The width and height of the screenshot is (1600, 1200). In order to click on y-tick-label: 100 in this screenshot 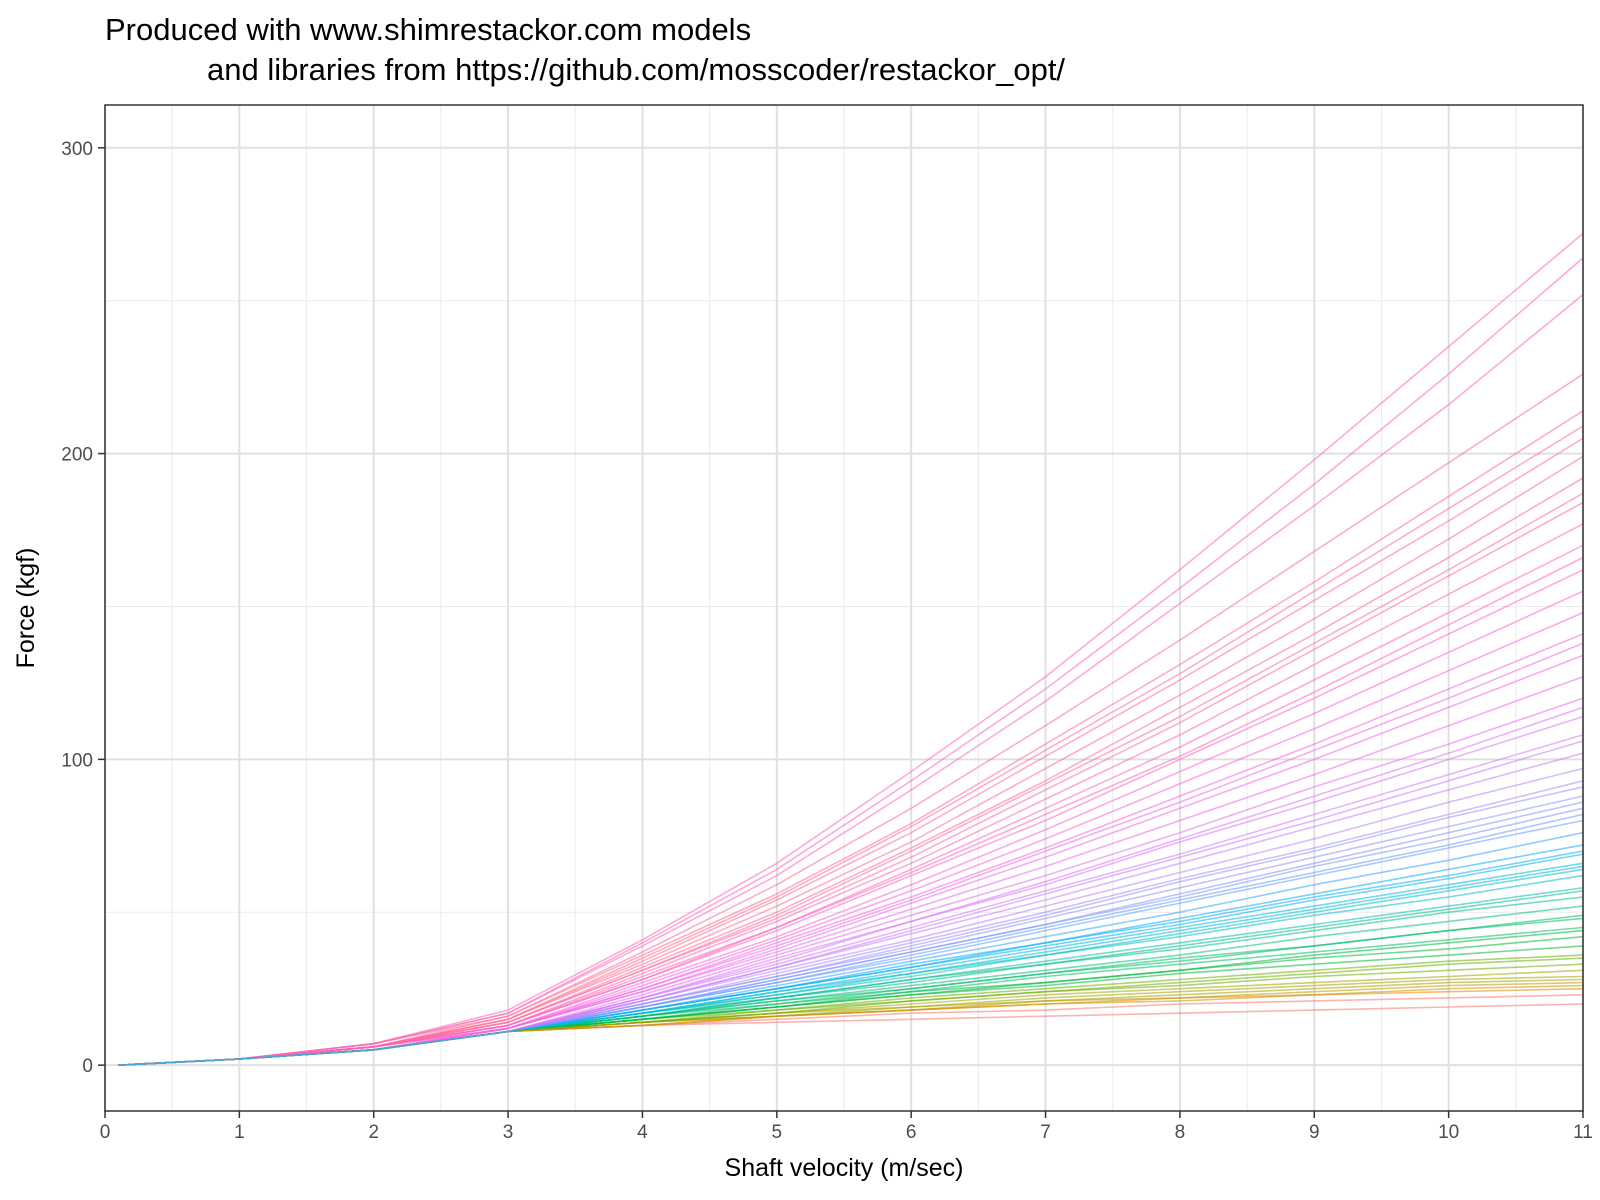, I will do `click(77, 760)`.